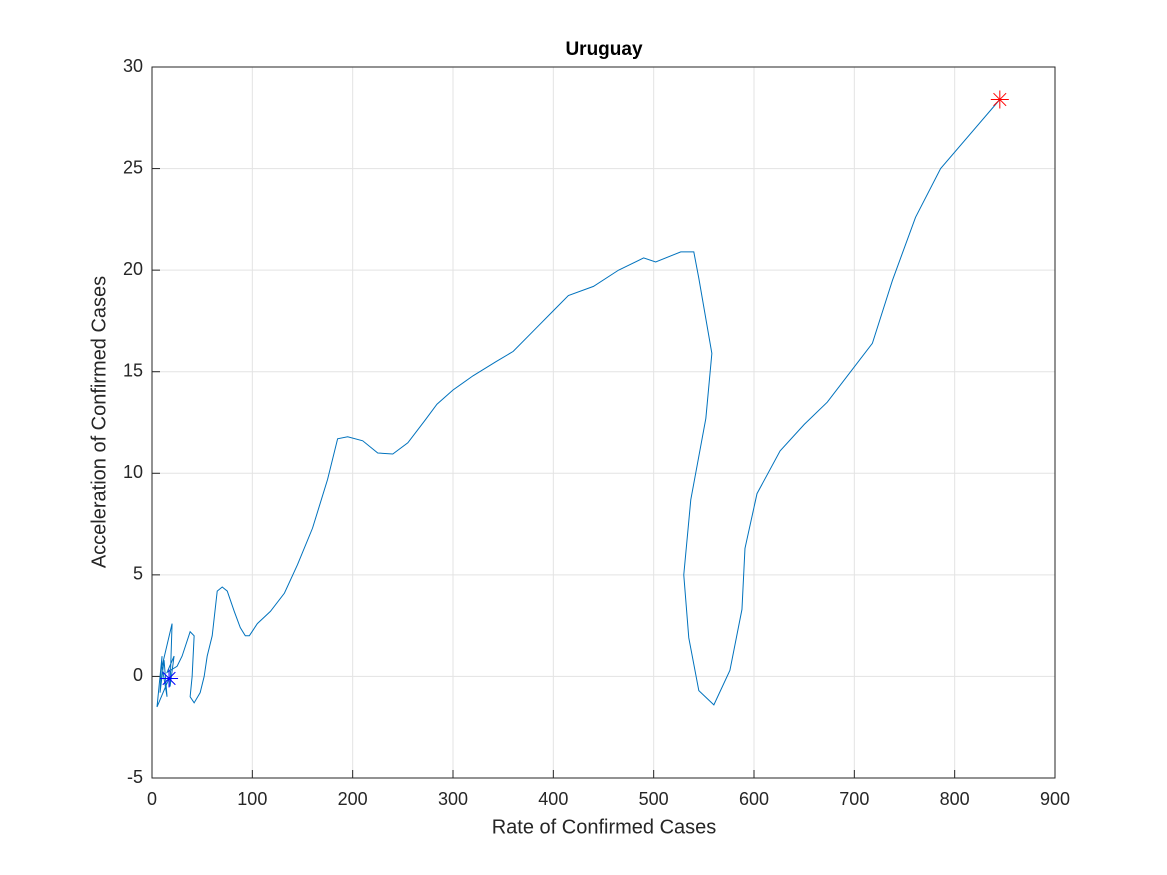 Image resolution: width=1167 pixels, height=875 pixels. What do you see at coordinates (252, 799) in the screenshot?
I see `x-tick-label: 100` at bounding box center [252, 799].